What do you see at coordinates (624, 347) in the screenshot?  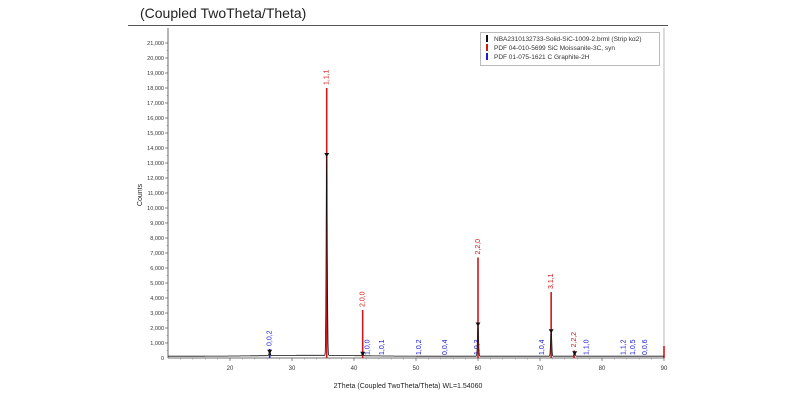 I see `graphite-stick-label: 1,1,2` at bounding box center [624, 347].